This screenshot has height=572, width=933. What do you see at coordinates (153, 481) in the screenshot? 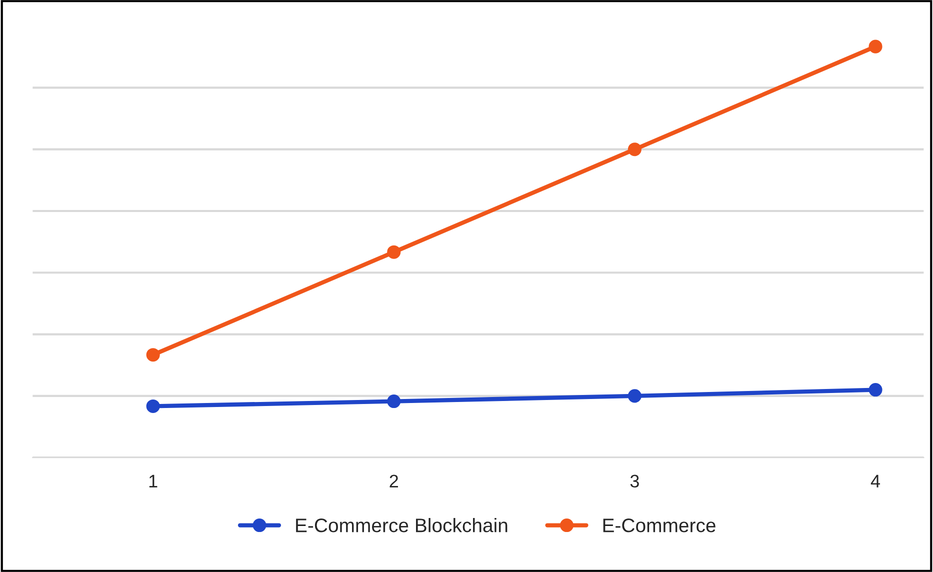
I see `x-tick-label: 1` at bounding box center [153, 481].